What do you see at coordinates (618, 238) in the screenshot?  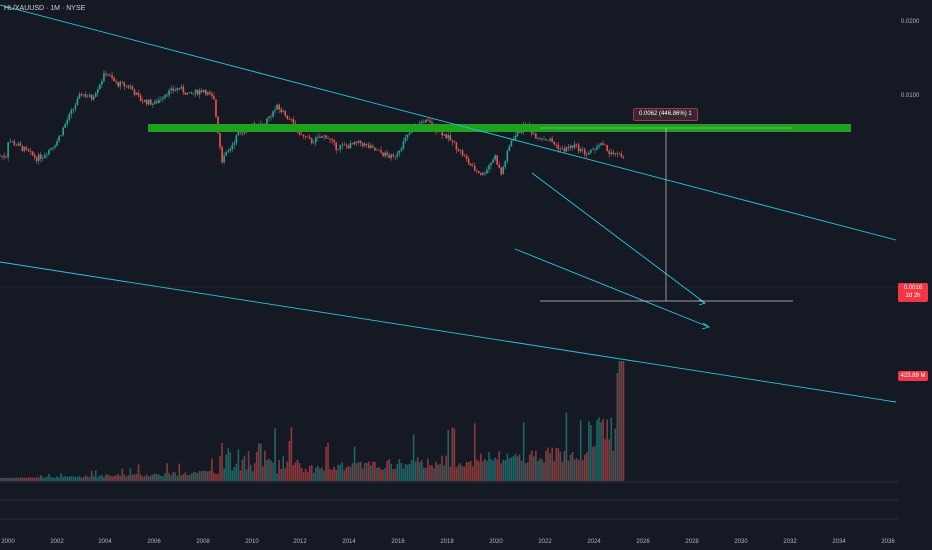 I see `wedge-upper-line` at bounding box center [618, 238].